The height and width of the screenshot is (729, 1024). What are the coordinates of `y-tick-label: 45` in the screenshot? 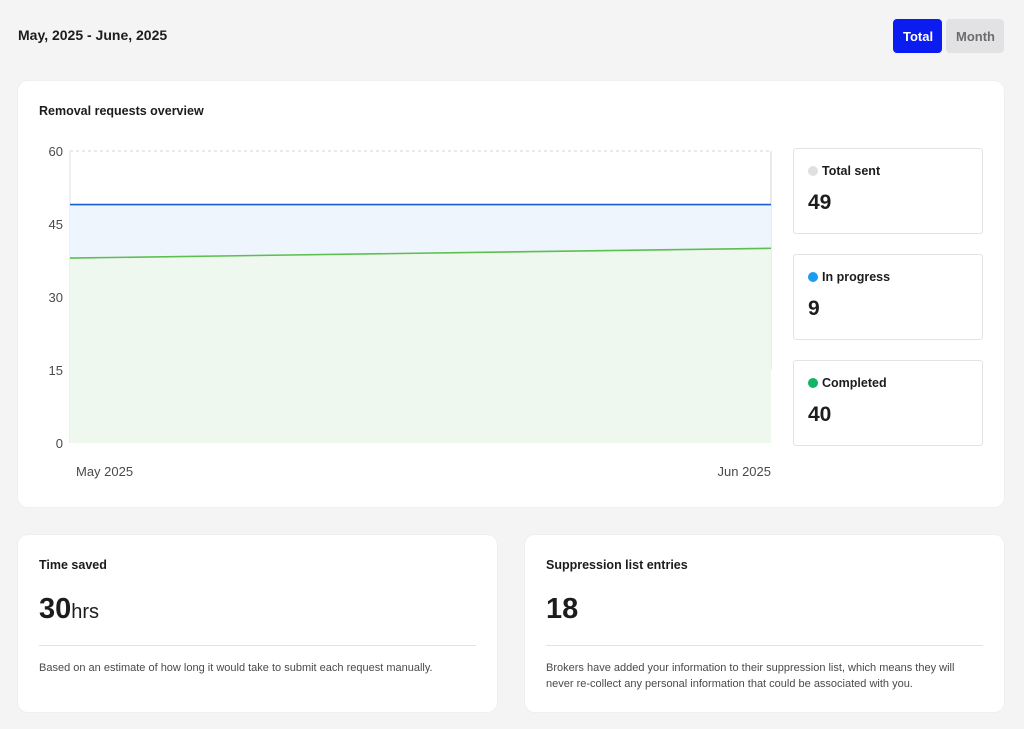 It's located at (56, 224).